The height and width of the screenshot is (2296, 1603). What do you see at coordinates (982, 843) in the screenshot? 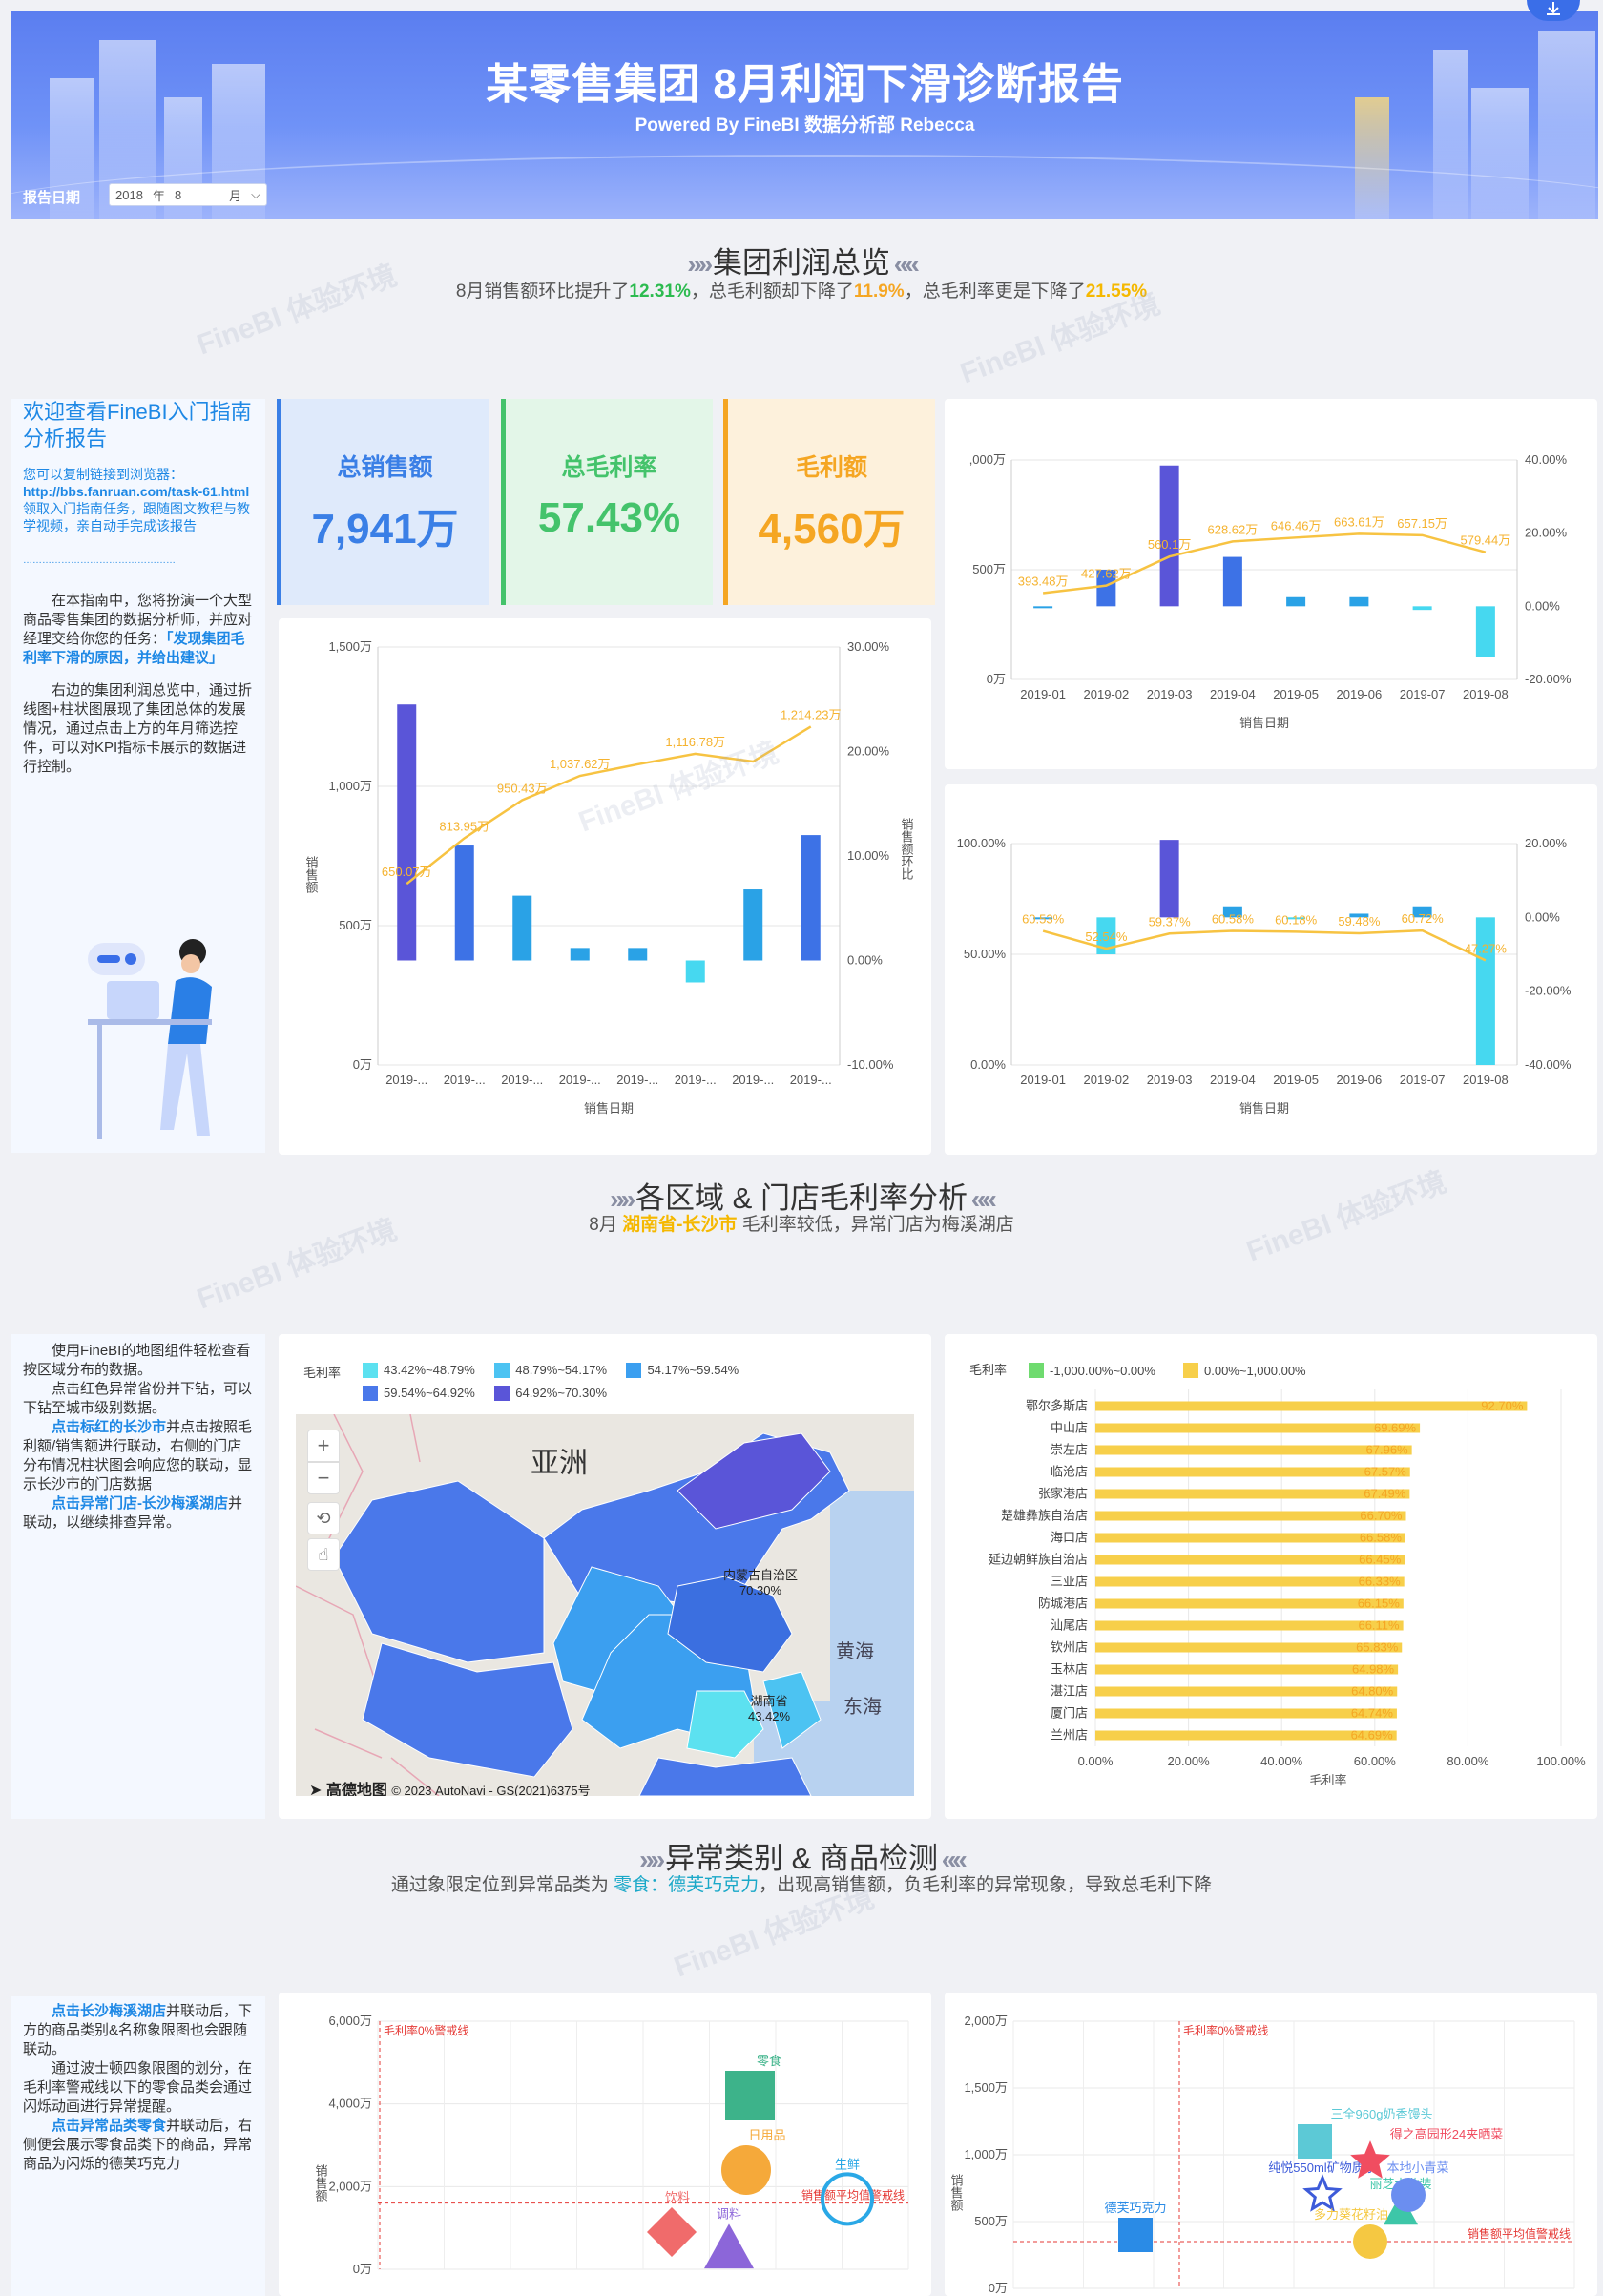
I see `y-tick-label: 100.00%` at bounding box center [982, 843].